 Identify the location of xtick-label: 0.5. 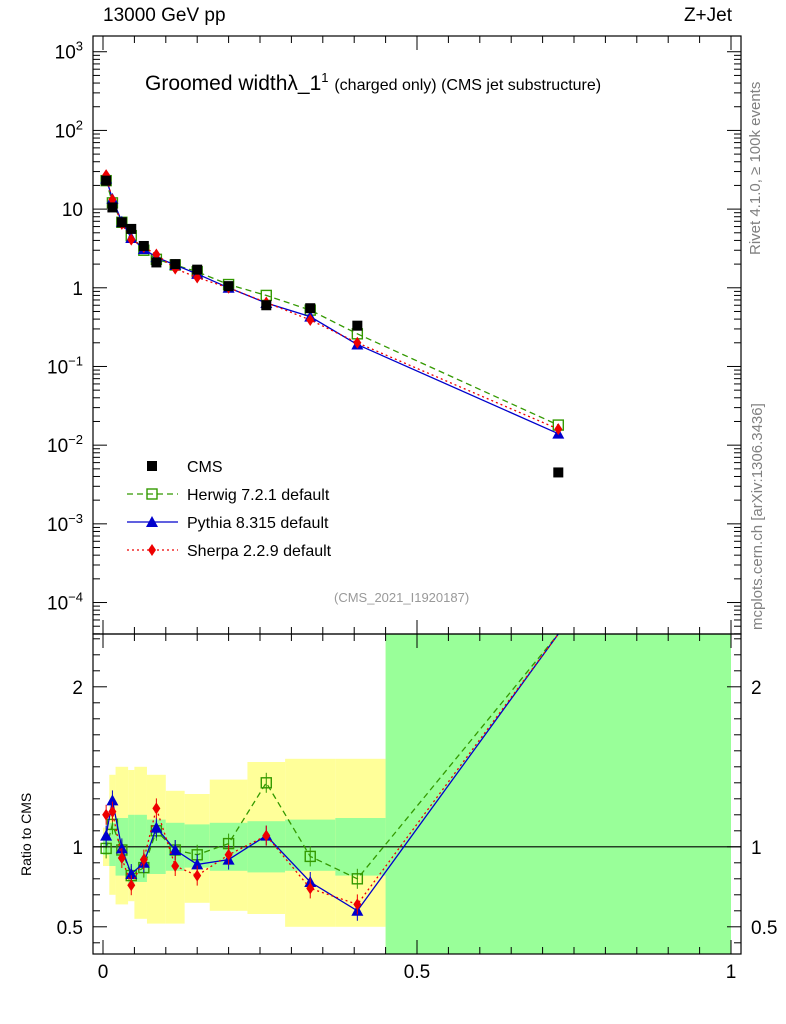
(417, 972).